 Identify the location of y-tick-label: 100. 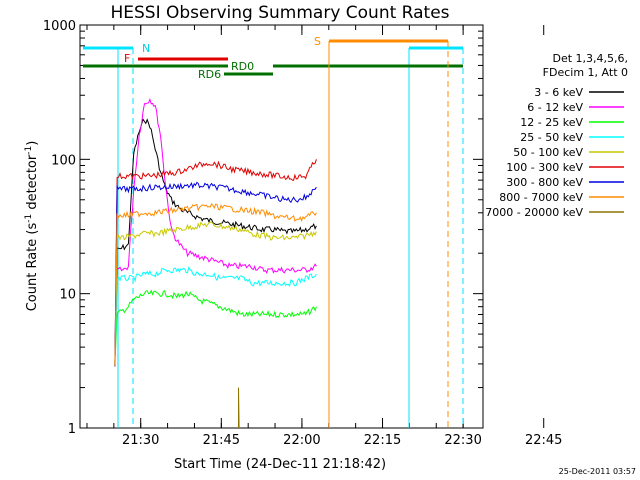
(63, 160).